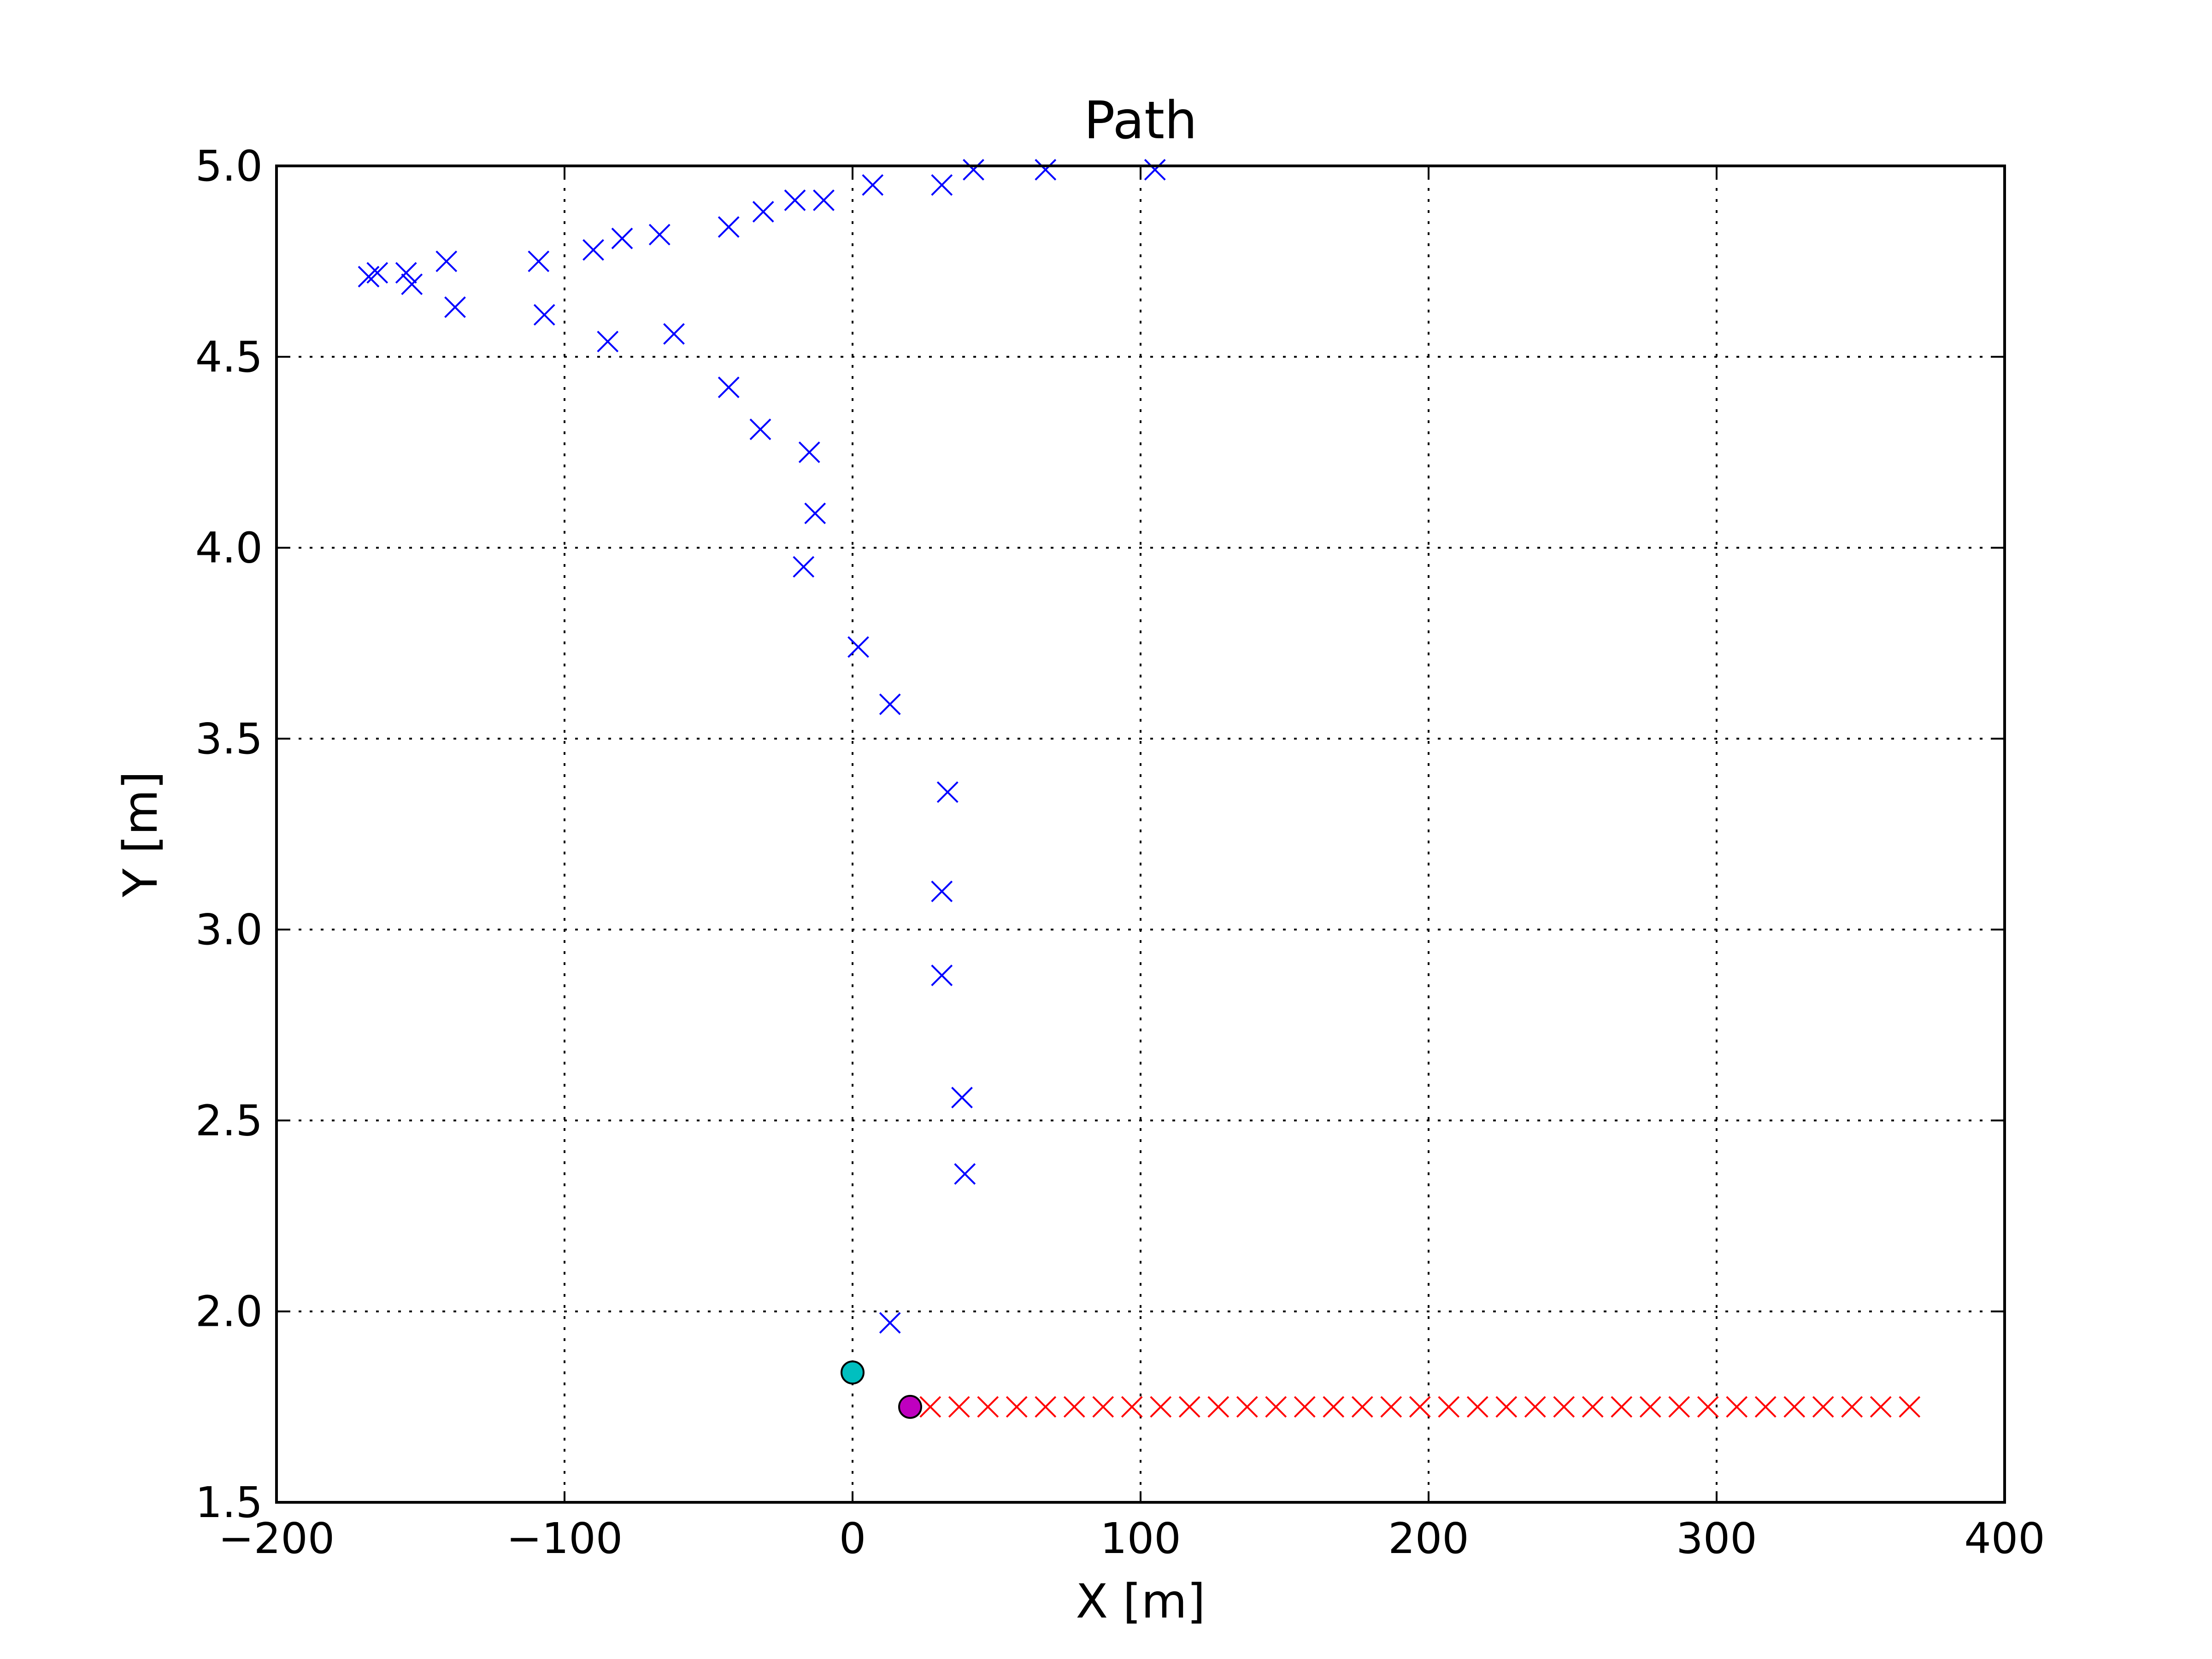  Describe the element at coordinates (2004, 1538) in the screenshot. I see `x-tick-label: 400` at that location.